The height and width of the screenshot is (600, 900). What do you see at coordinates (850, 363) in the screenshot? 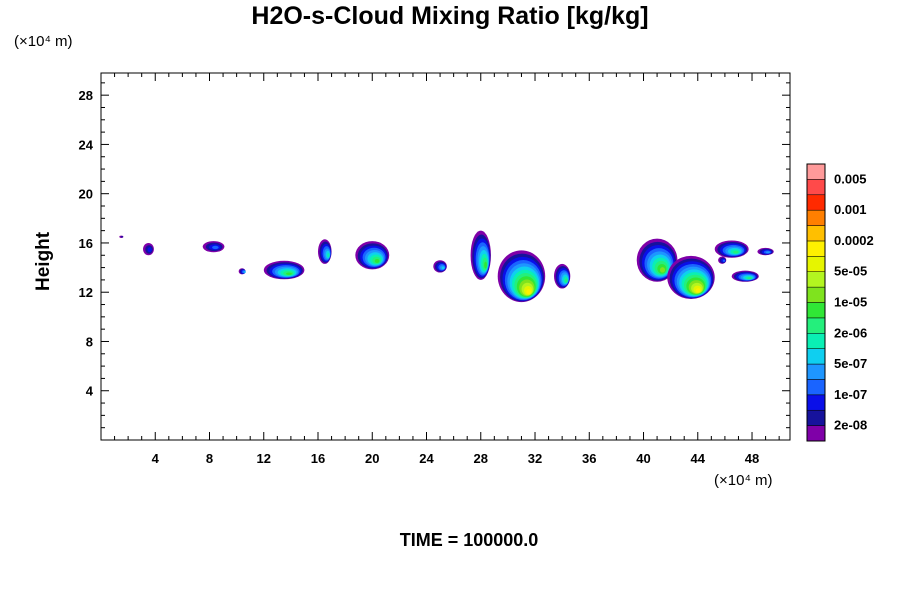
I see `colorbar-label: 5e-07` at bounding box center [850, 363].